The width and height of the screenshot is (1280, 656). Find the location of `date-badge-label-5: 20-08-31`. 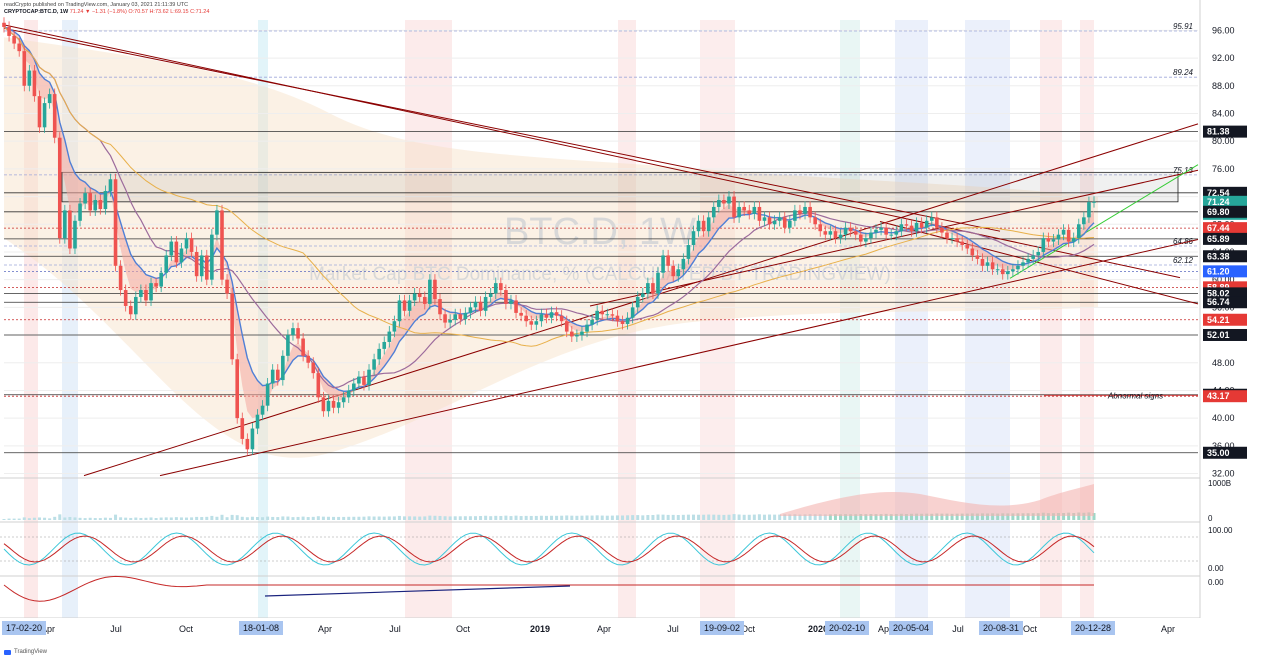

date-badge-label-5: 20-08-31 is located at coordinates (1001, 628).